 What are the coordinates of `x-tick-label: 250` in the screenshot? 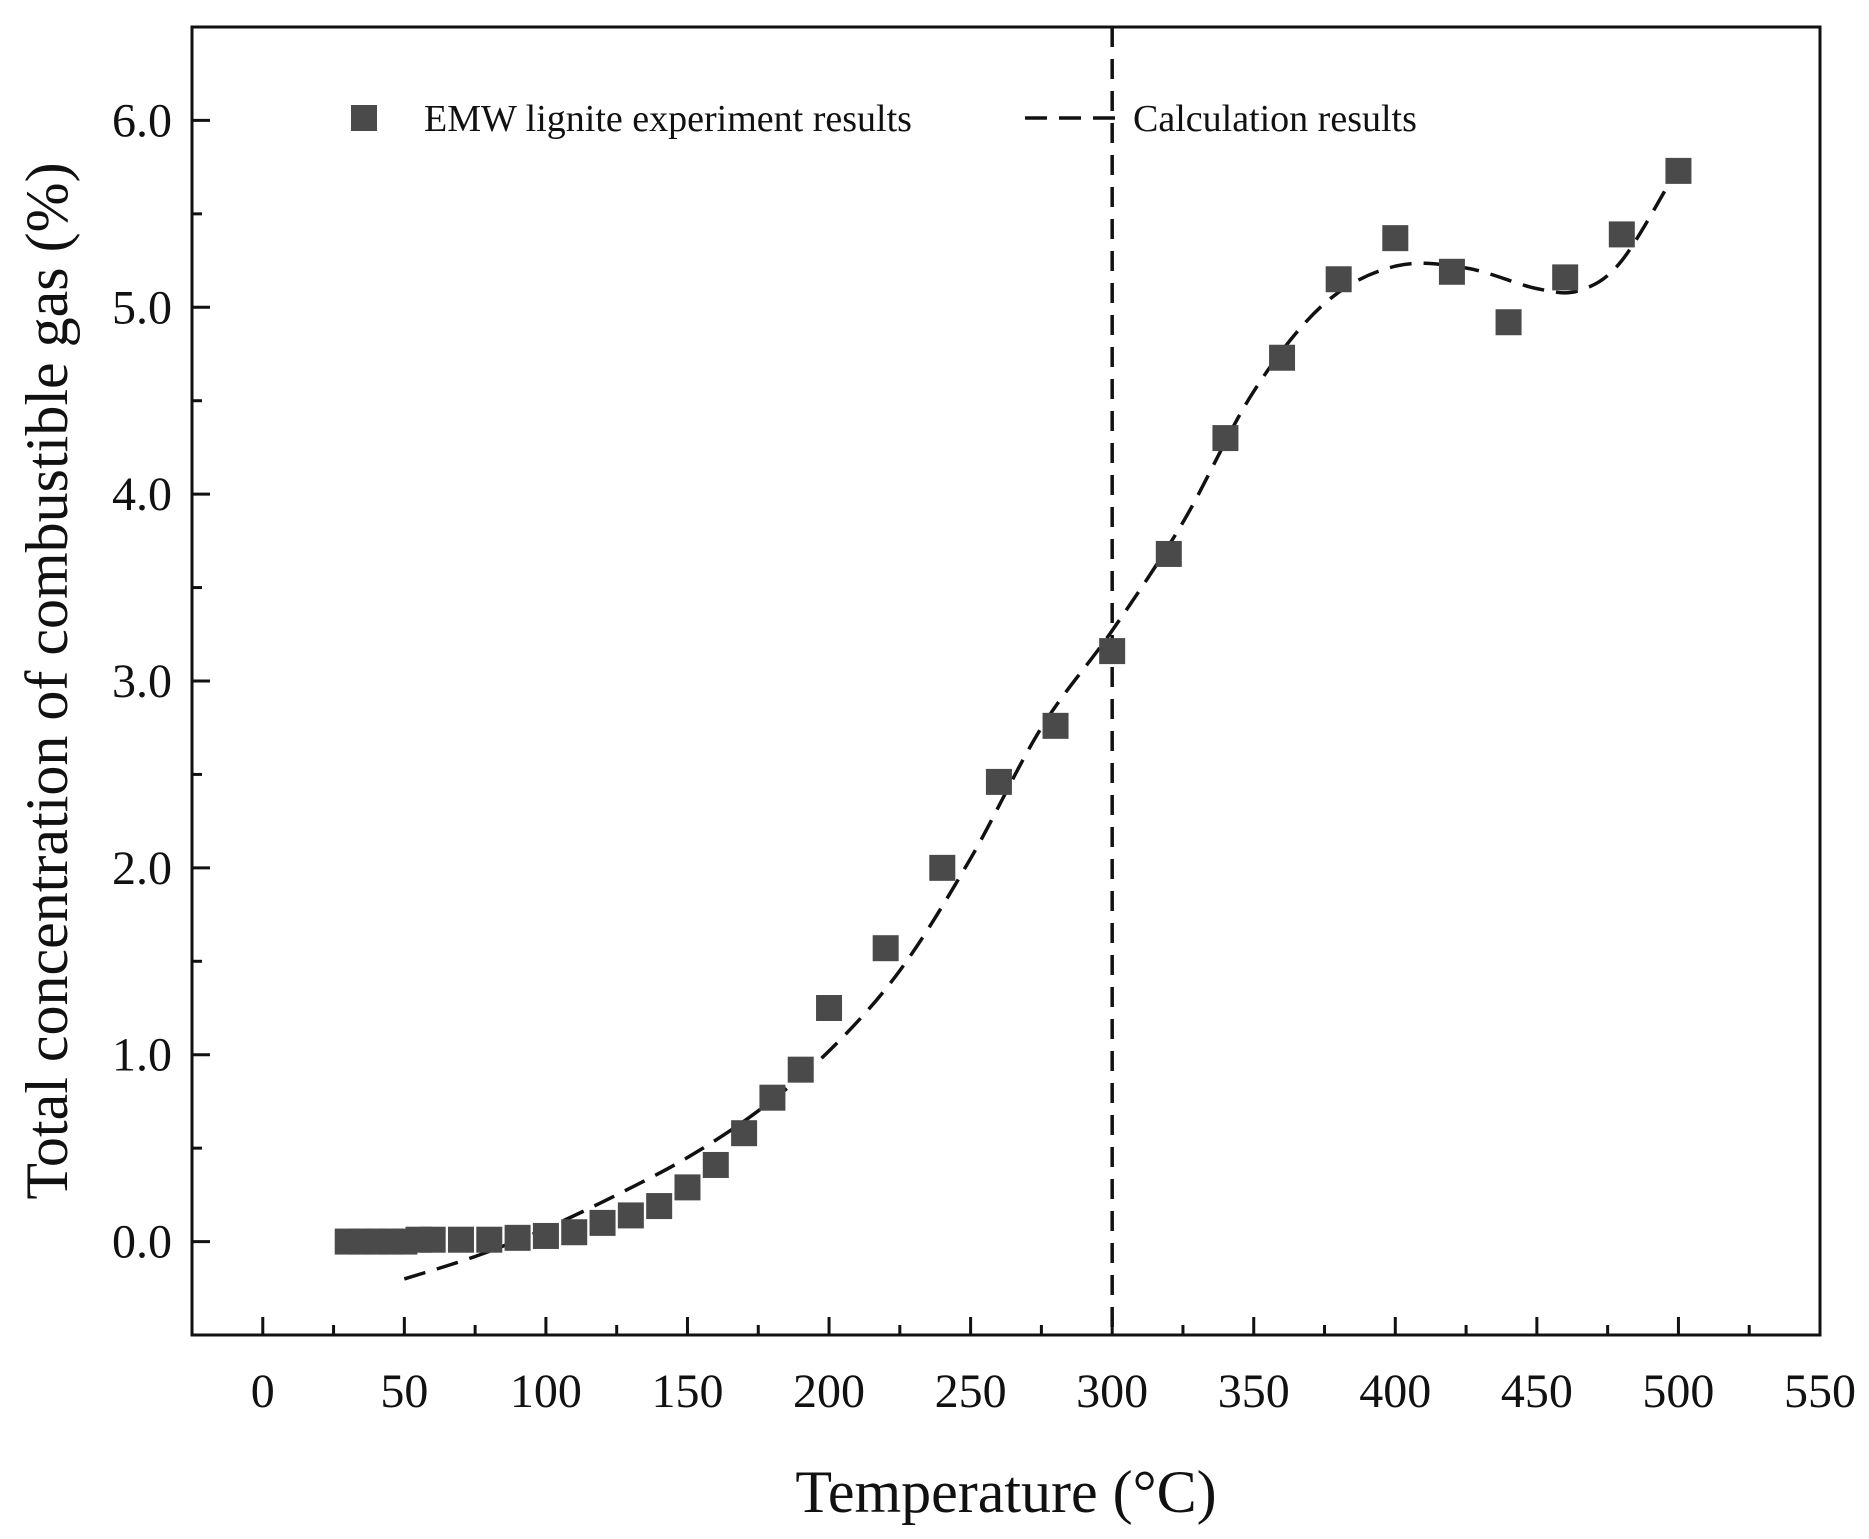 It's located at (971, 1391).